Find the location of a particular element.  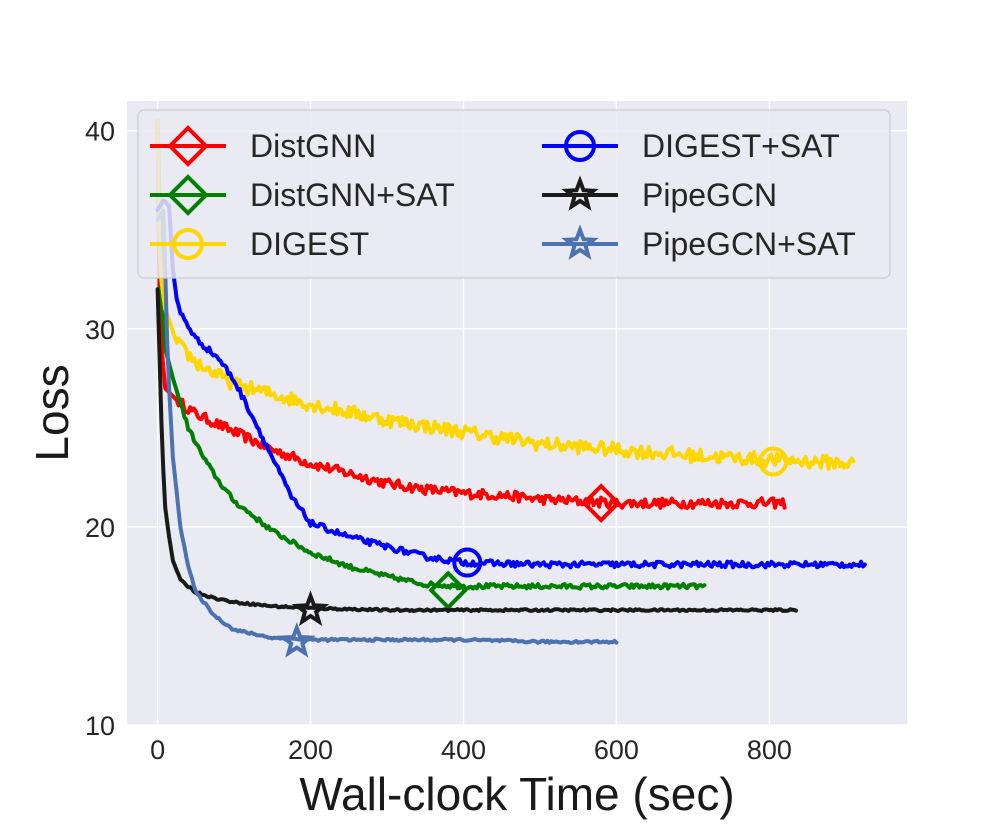

legend-label: DistGNN+SAT is located at coordinates (352, 195).